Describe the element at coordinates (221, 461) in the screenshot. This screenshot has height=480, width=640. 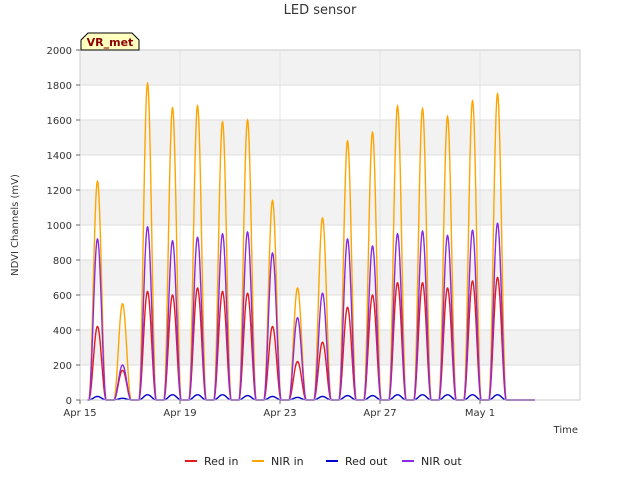
I see `legend-label: Red in` at that location.